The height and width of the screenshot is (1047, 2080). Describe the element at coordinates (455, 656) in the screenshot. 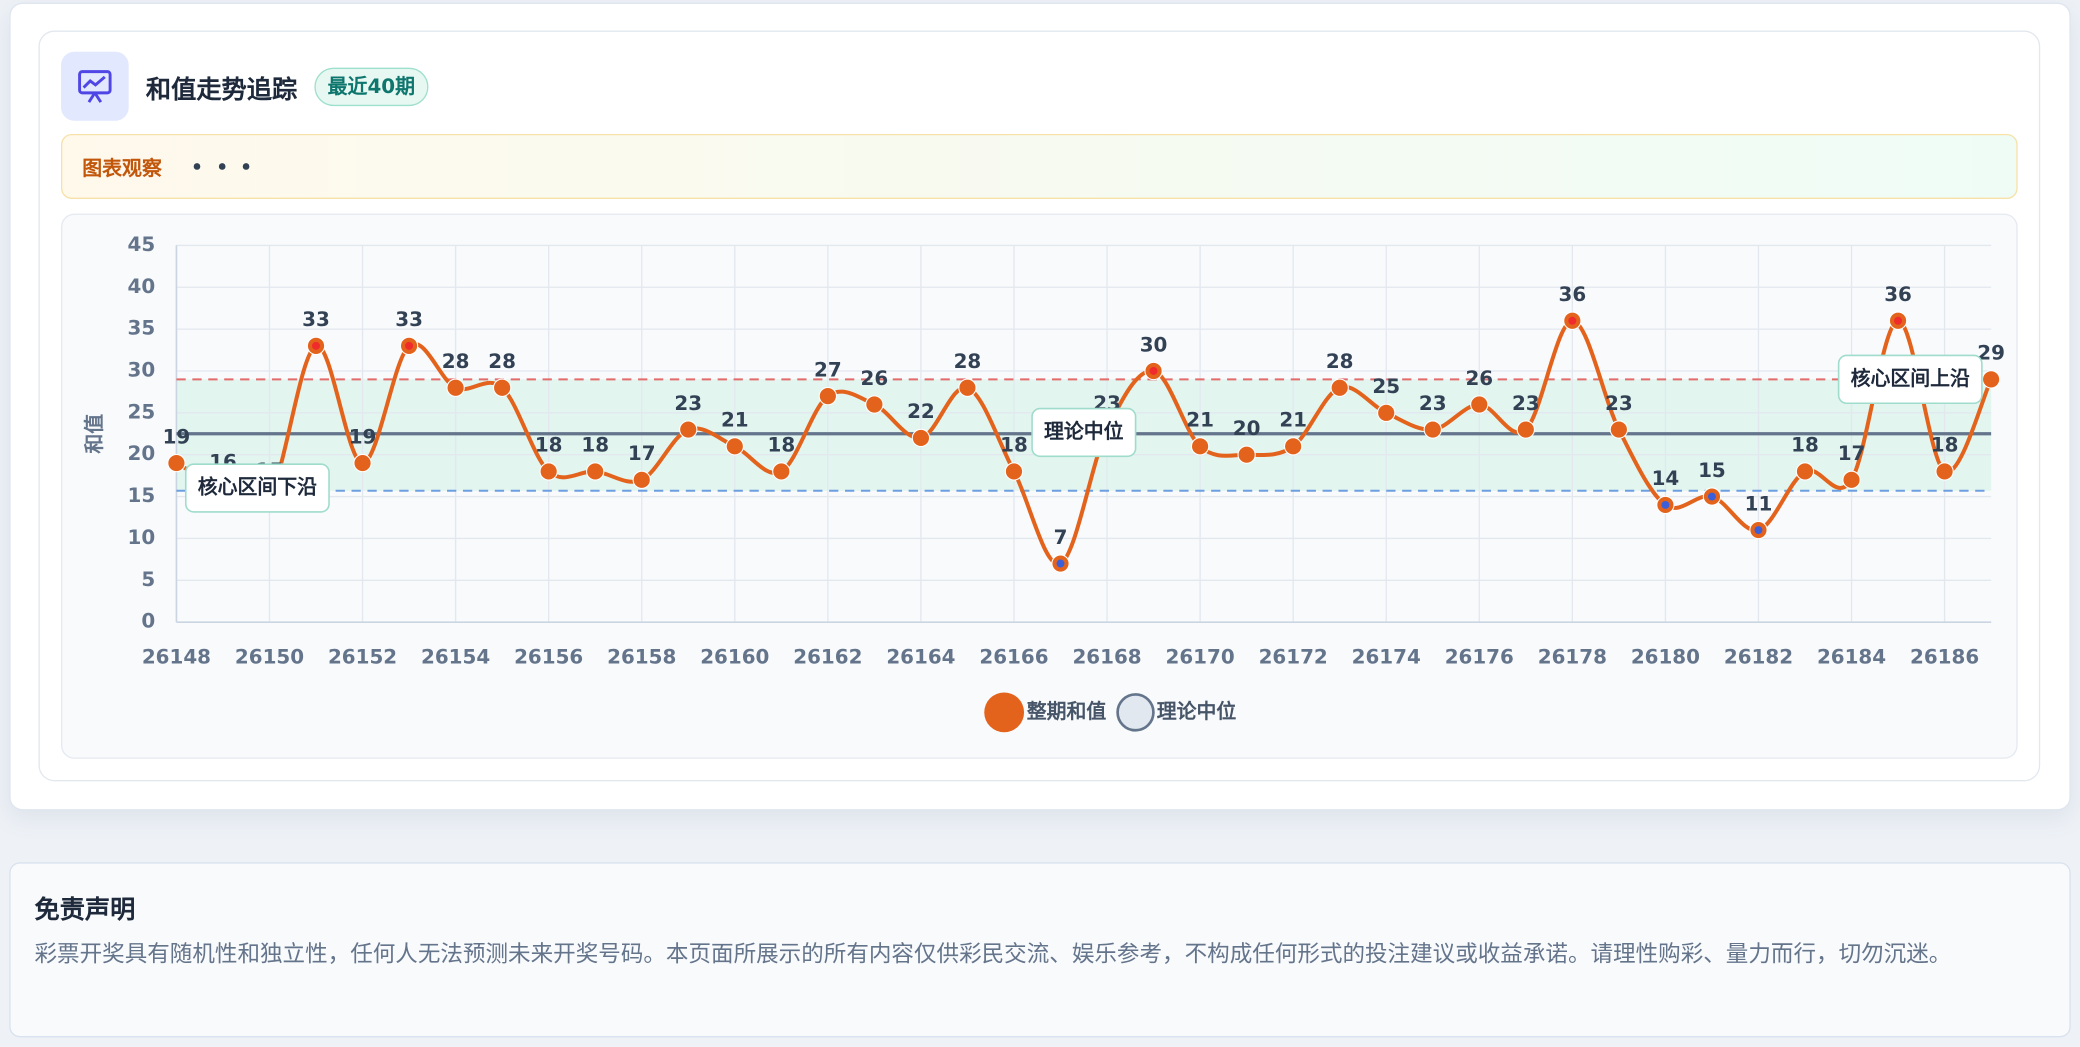

I see `x-tick-label: 26154` at that location.